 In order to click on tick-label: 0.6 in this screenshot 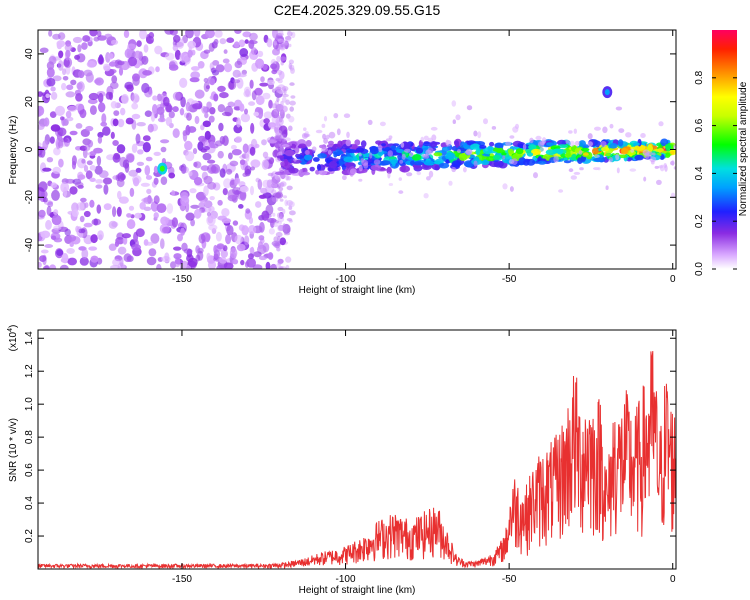, I will do `click(699, 125)`.